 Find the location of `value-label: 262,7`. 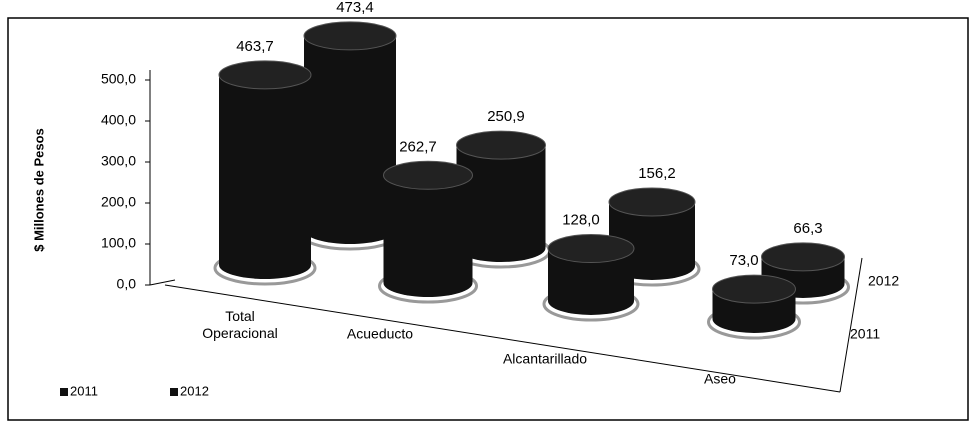

value-label: 262,7 is located at coordinates (418, 146).